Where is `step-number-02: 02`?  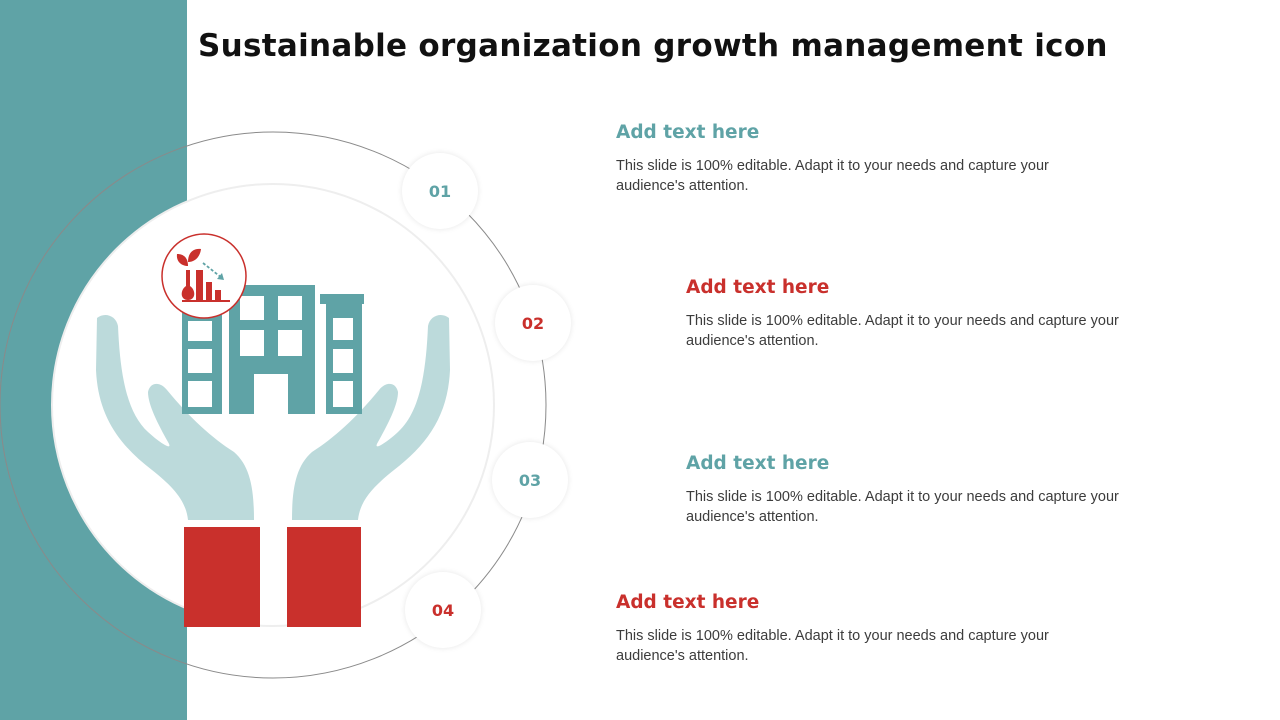
step-number-02: 02 is located at coordinates (533, 323).